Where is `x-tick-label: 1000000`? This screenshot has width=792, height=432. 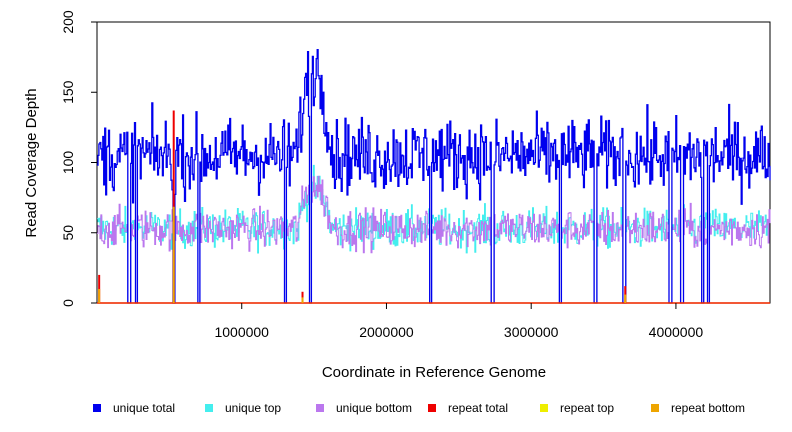 x-tick-label: 1000000 is located at coordinates (241, 332).